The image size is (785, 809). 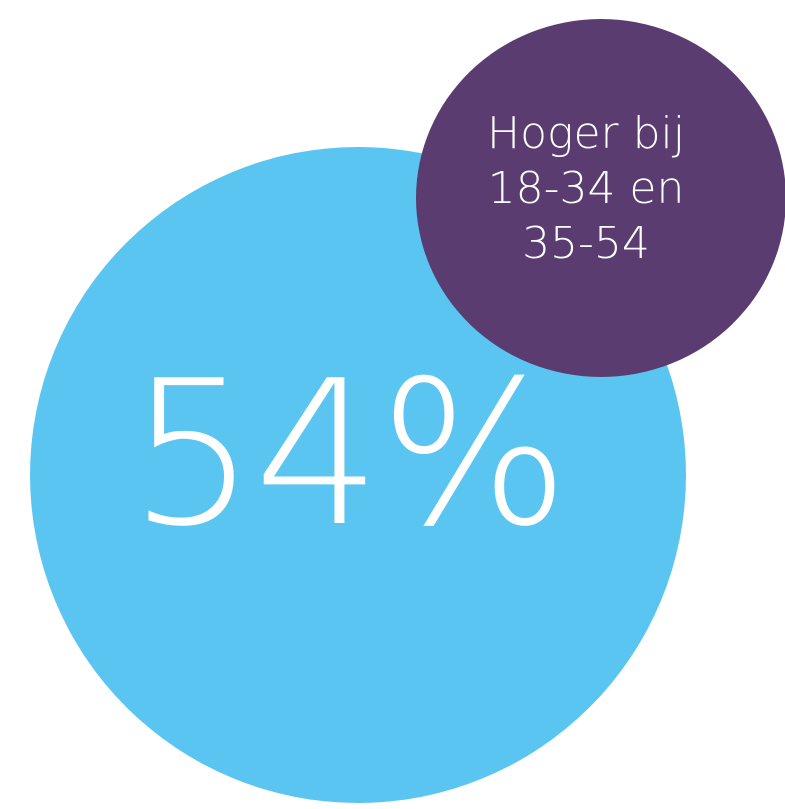 I want to click on callout-line-2: 18-34 en, so click(x=586, y=188).